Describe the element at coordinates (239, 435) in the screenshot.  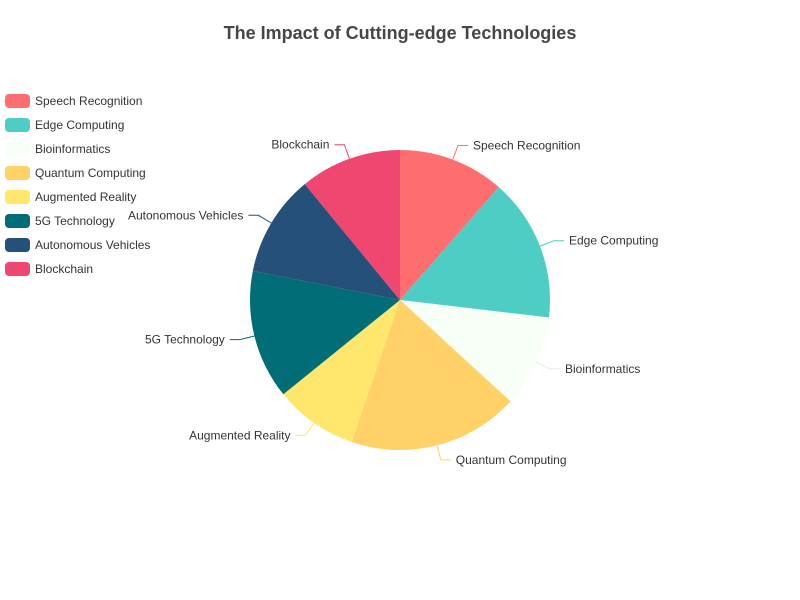
I see `slice-label-augmented-reality: Augmented Reality` at that location.